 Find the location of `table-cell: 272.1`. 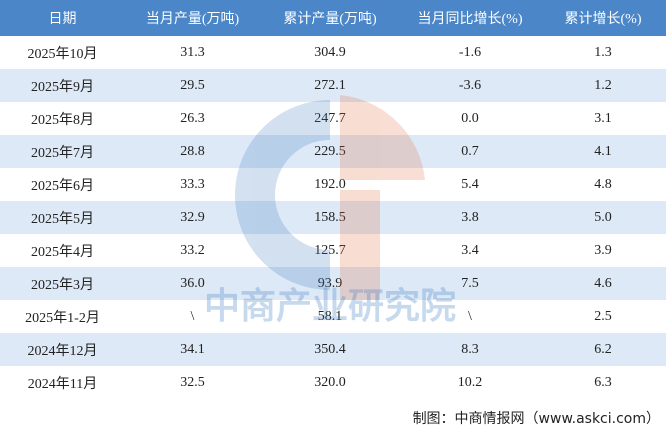

table-cell: 272.1 is located at coordinates (330, 85).